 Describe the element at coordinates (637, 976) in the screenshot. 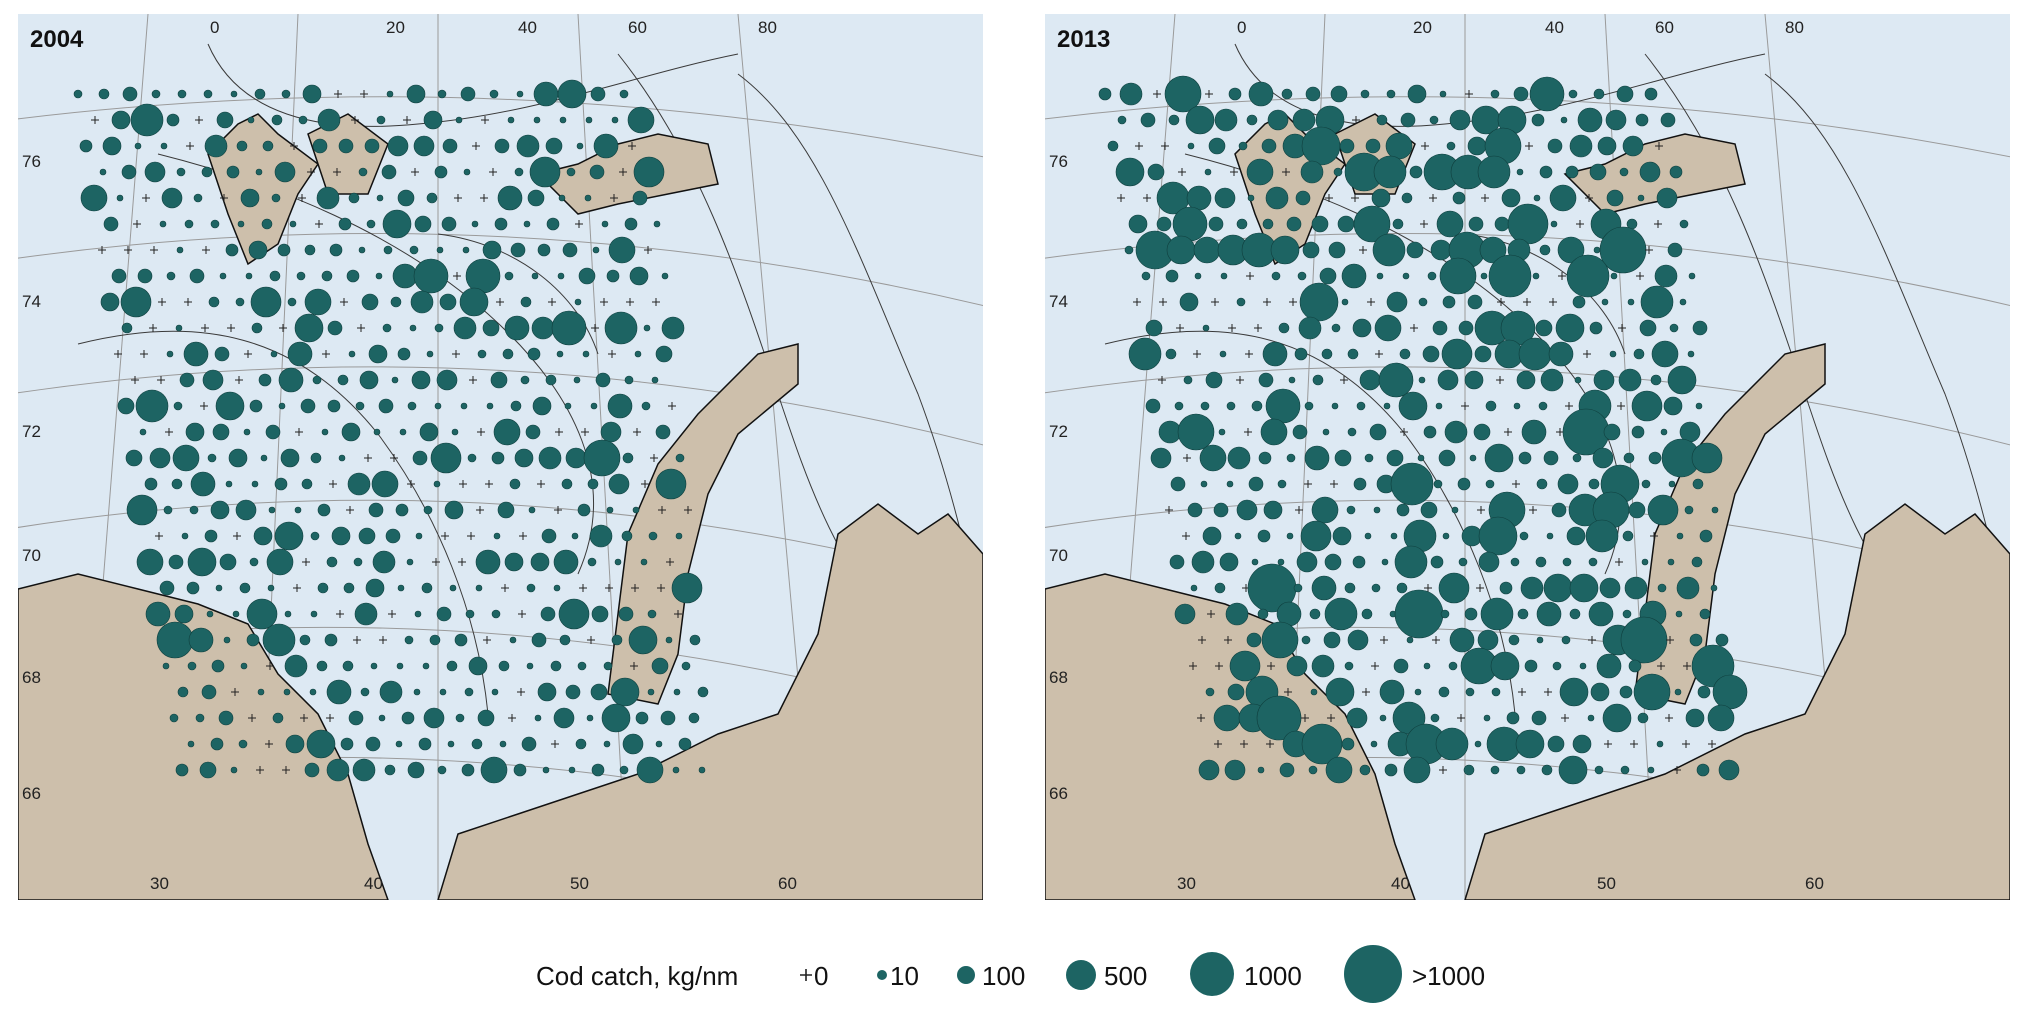

I see `legend-title: Cod catch, kg/nm` at that location.